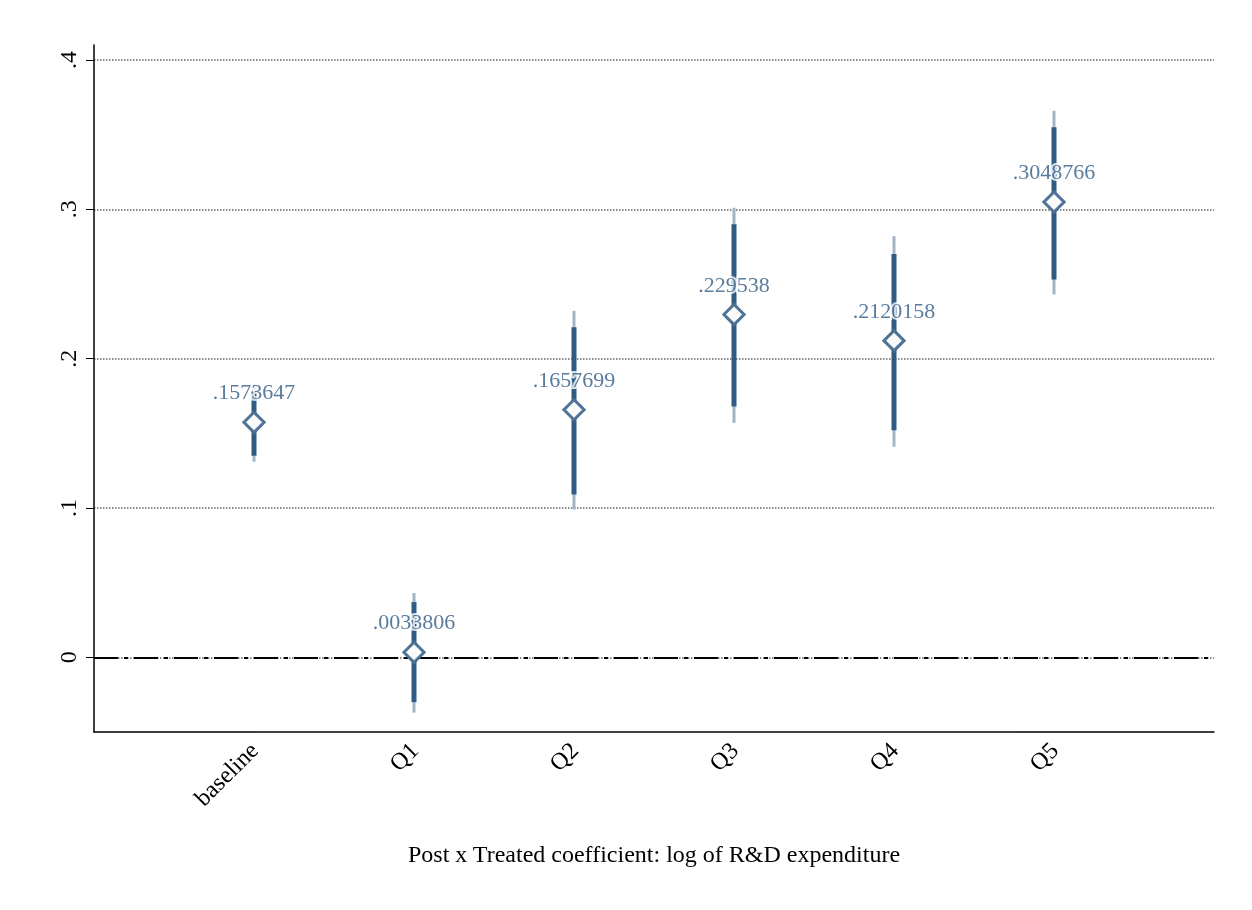 The image size is (1252, 910). I want to click on x-tick-label: Q3, so click(724, 756).